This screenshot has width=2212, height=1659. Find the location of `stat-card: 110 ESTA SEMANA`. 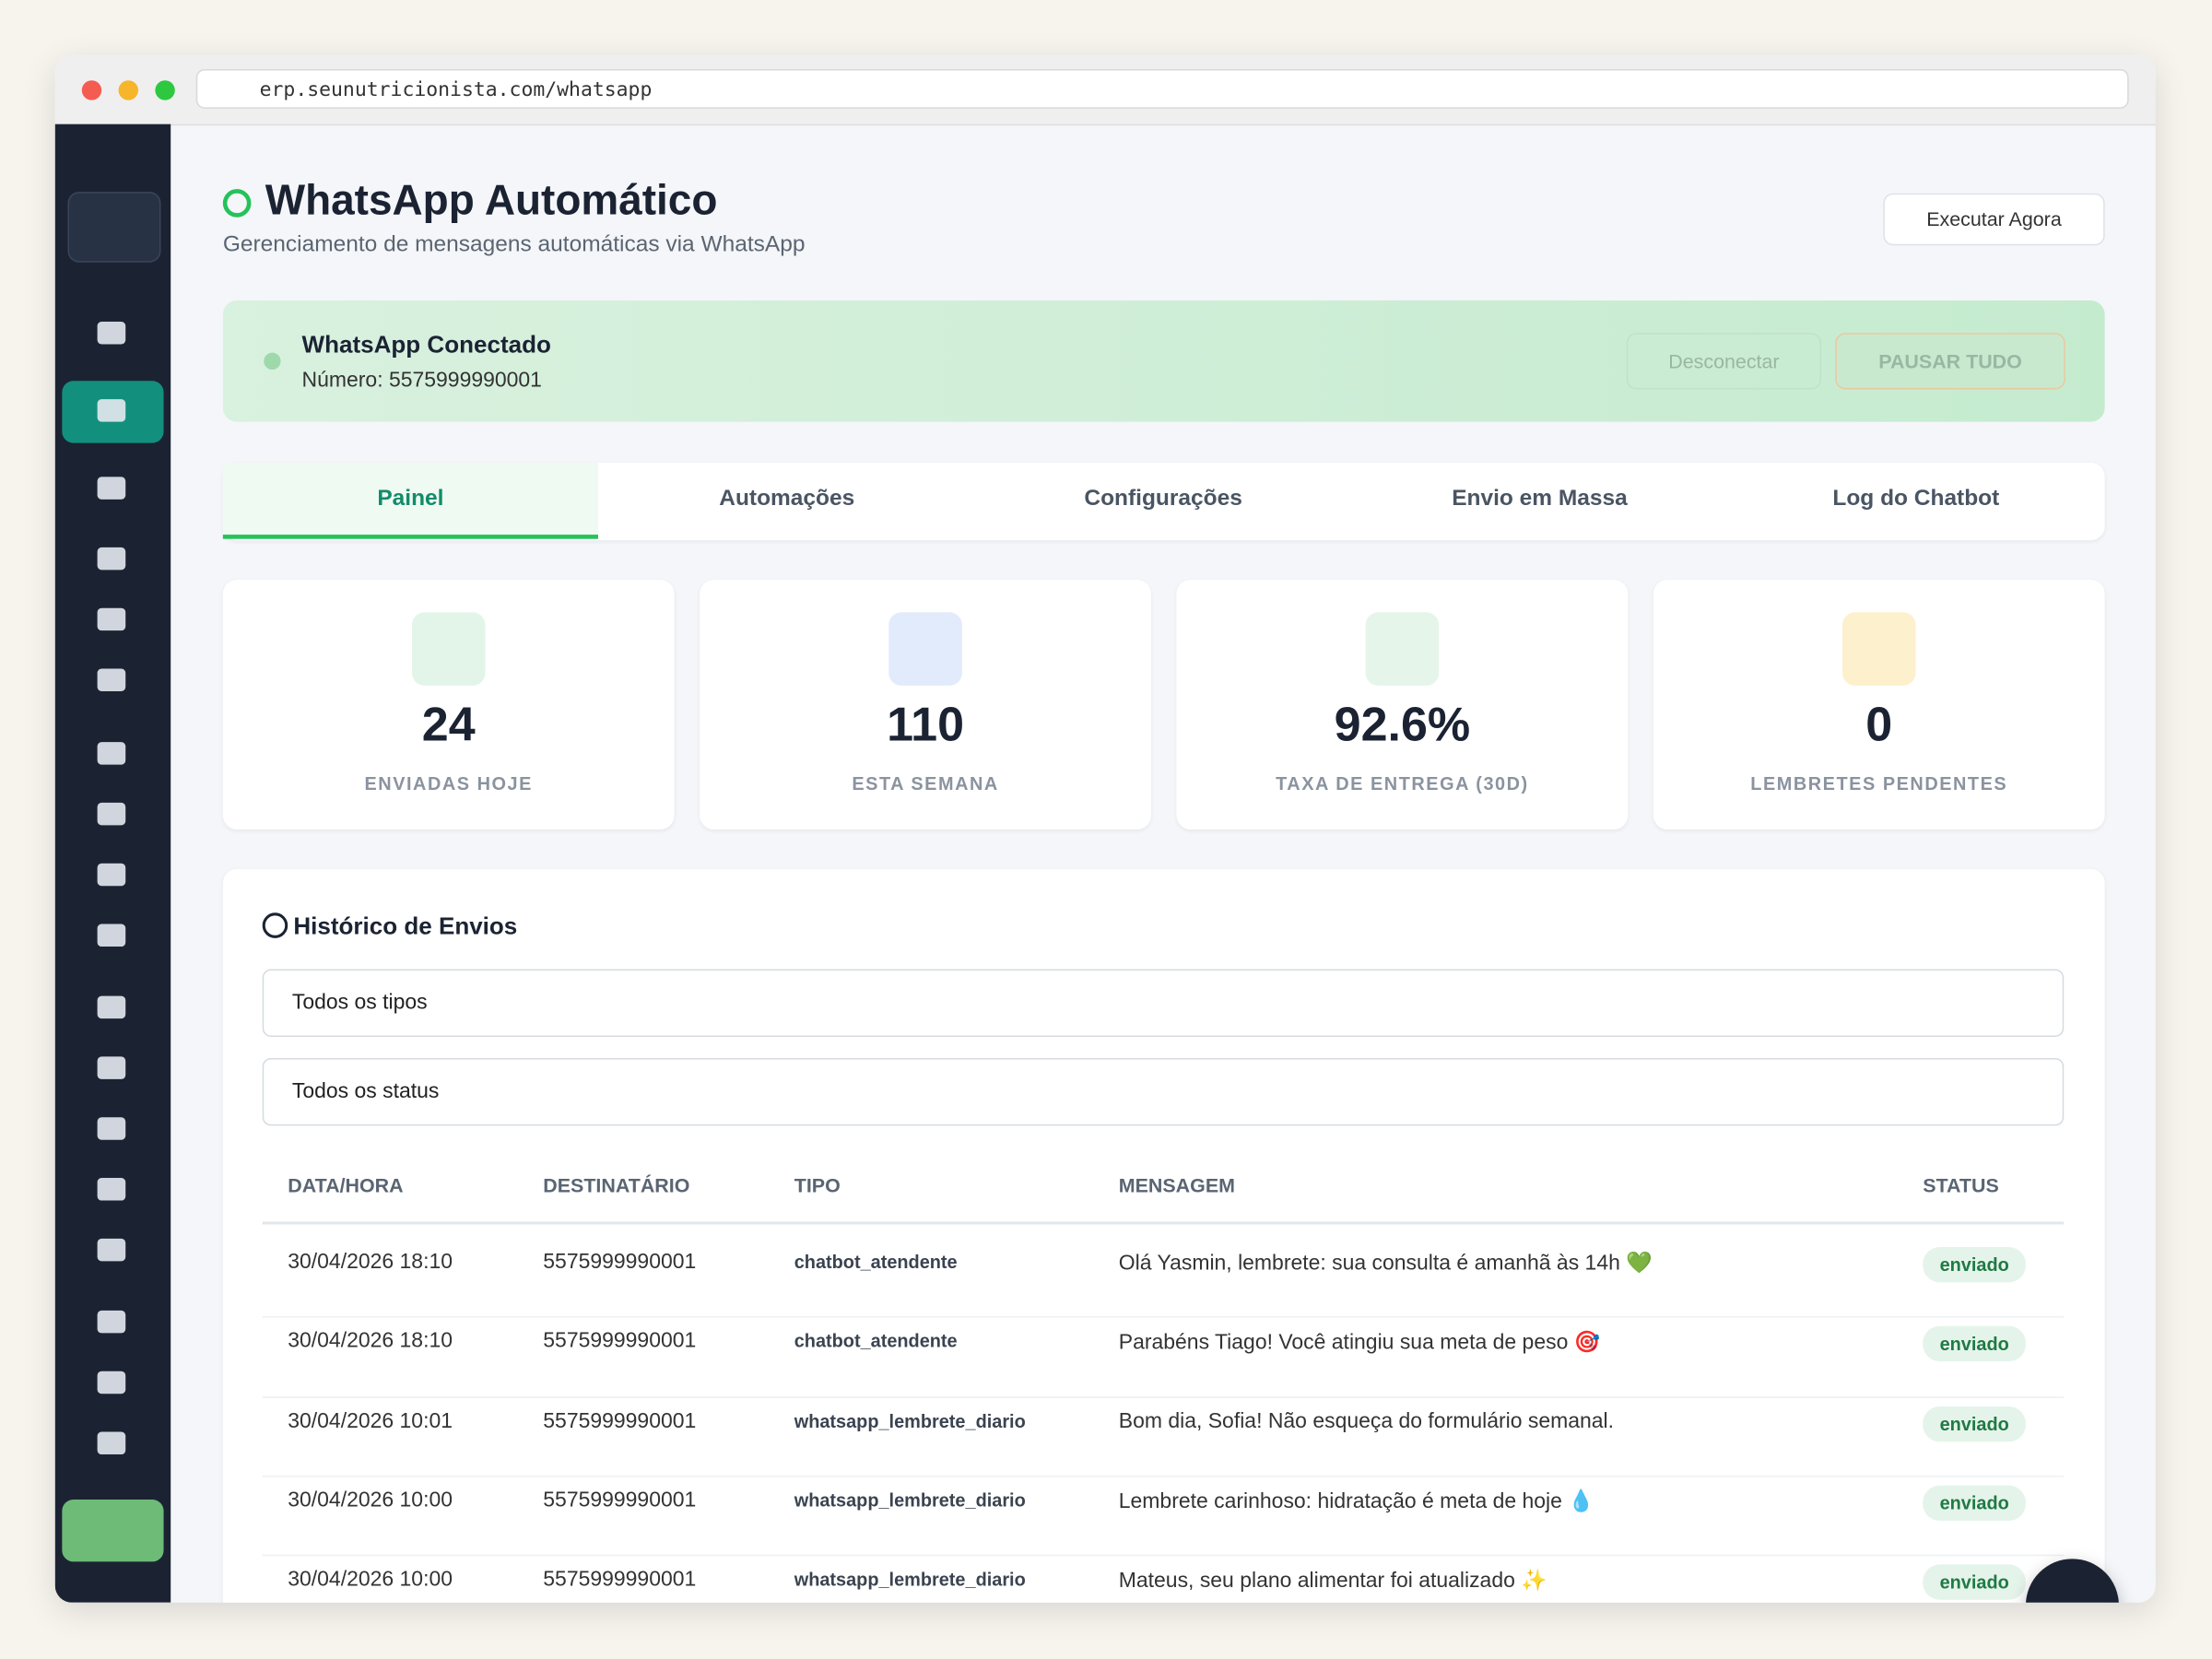

stat-card: 110 ESTA SEMANA is located at coordinates (925, 705).